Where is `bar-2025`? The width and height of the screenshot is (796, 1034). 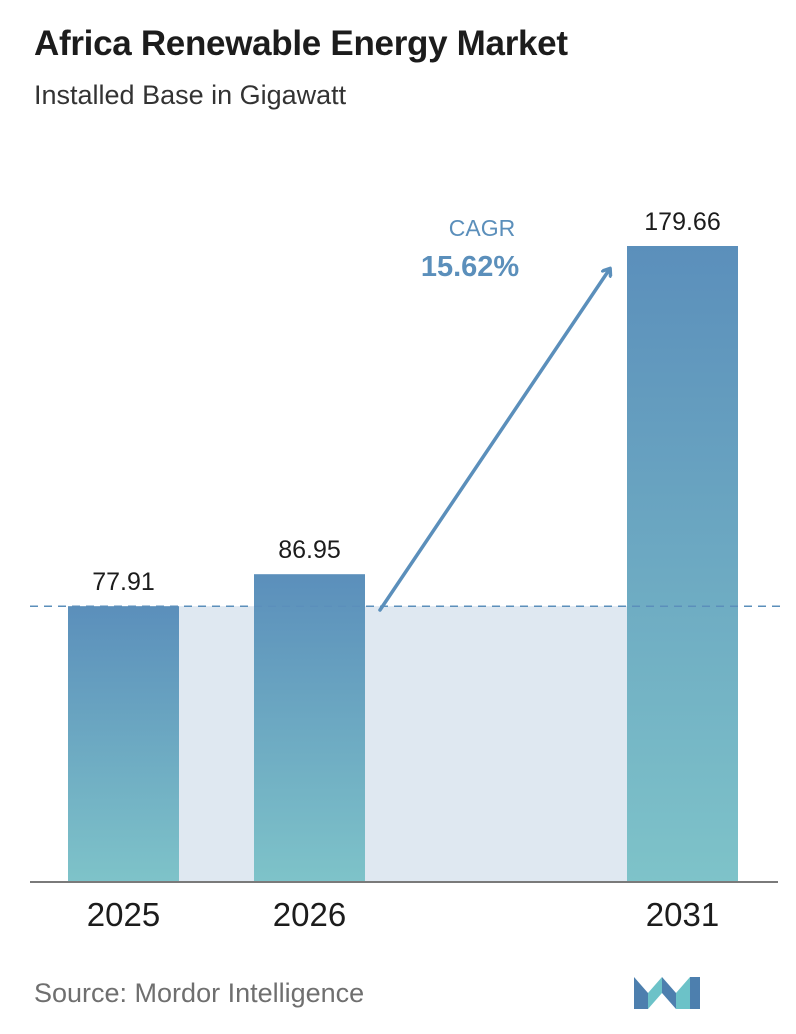 bar-2025 is located at coordinates (123, 744).